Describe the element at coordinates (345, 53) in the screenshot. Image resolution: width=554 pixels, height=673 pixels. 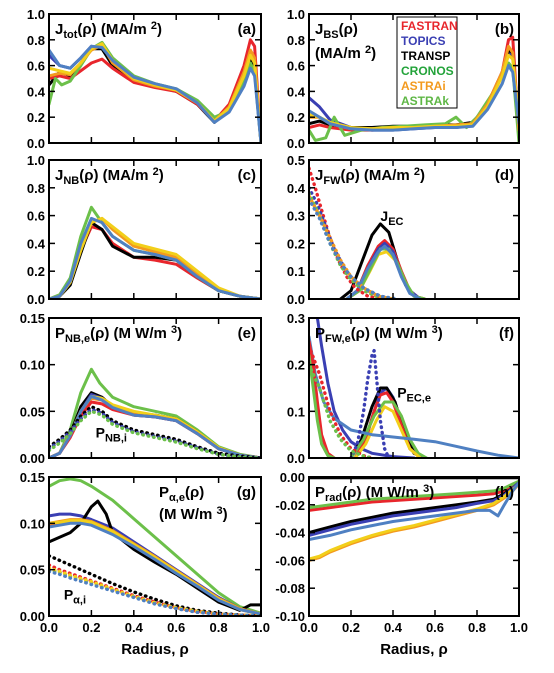
I see `panel-title-line2: (MA/m 2)` at that location.